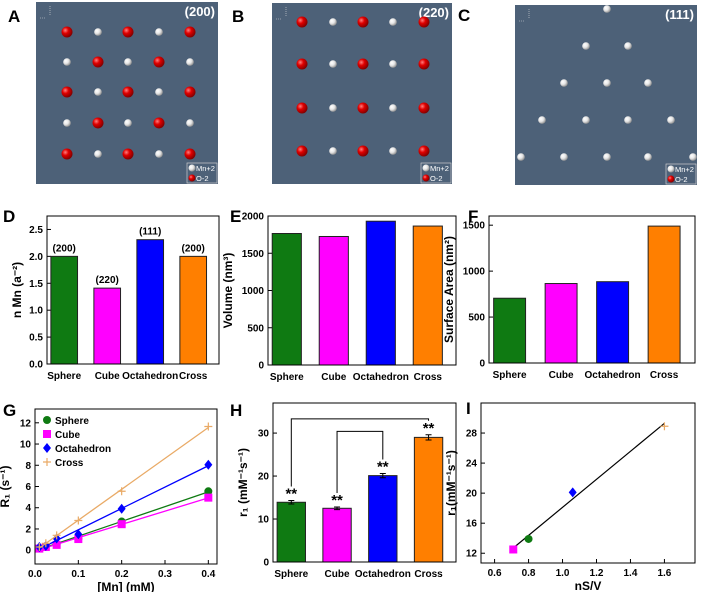  Describe the element at coordinates (208, 574) in the screenshot. I see `x-tick-label: 0.4` at that location.